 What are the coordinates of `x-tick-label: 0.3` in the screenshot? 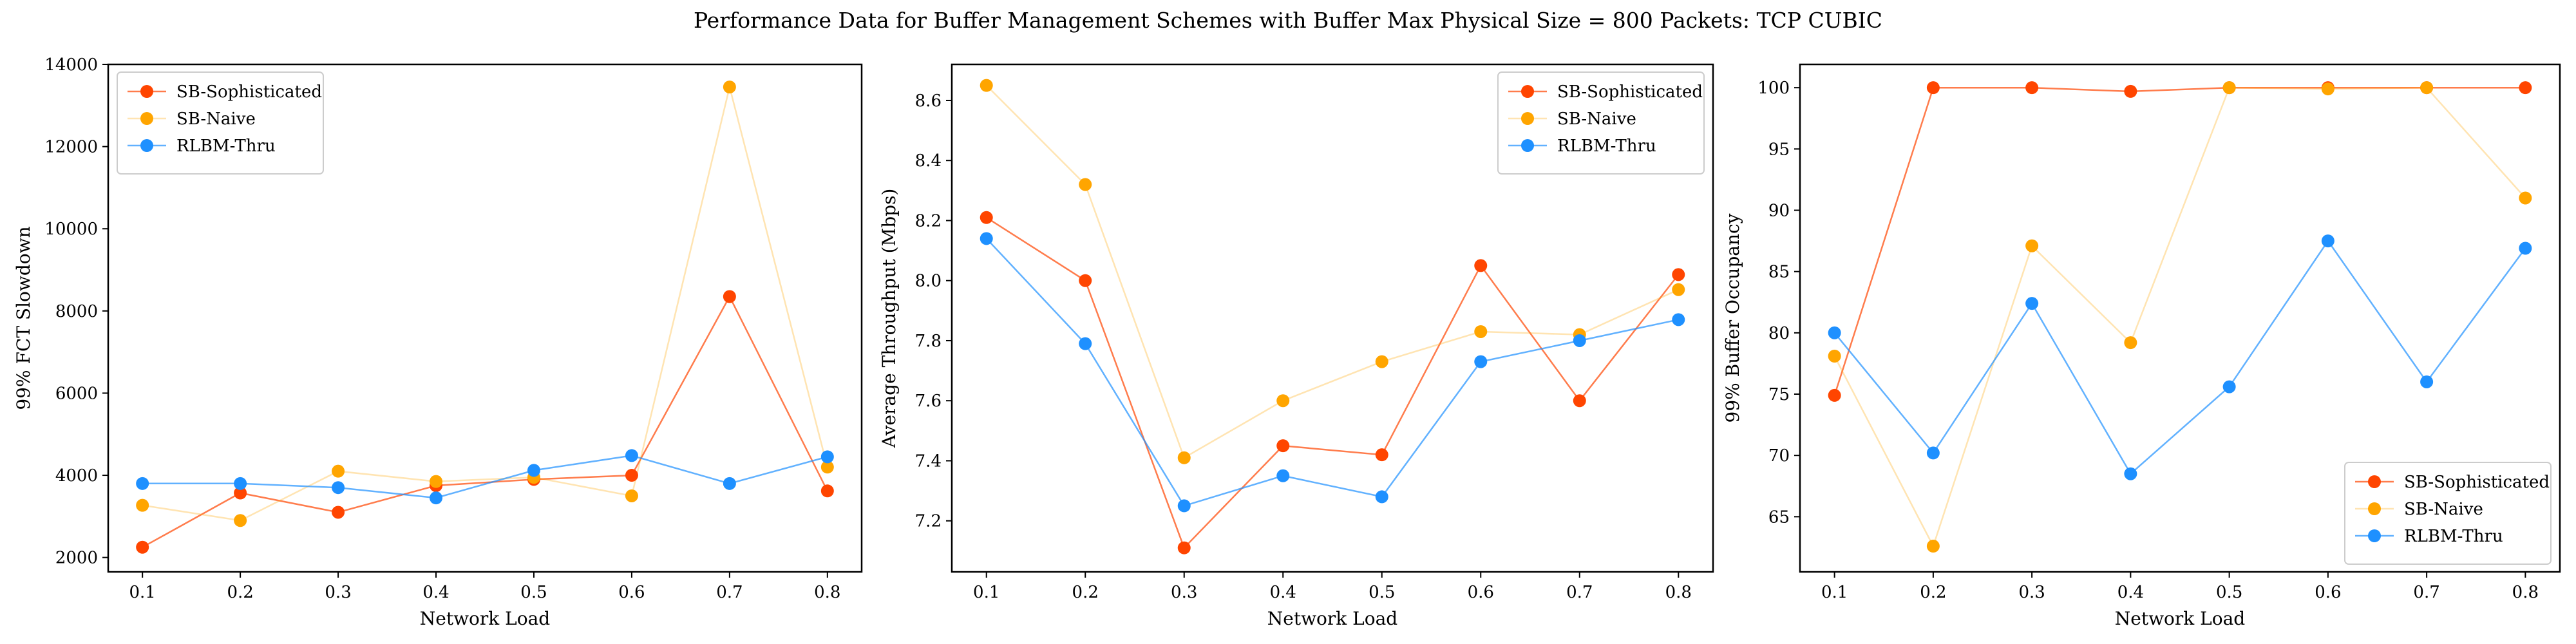 It's located at (2031, 592).